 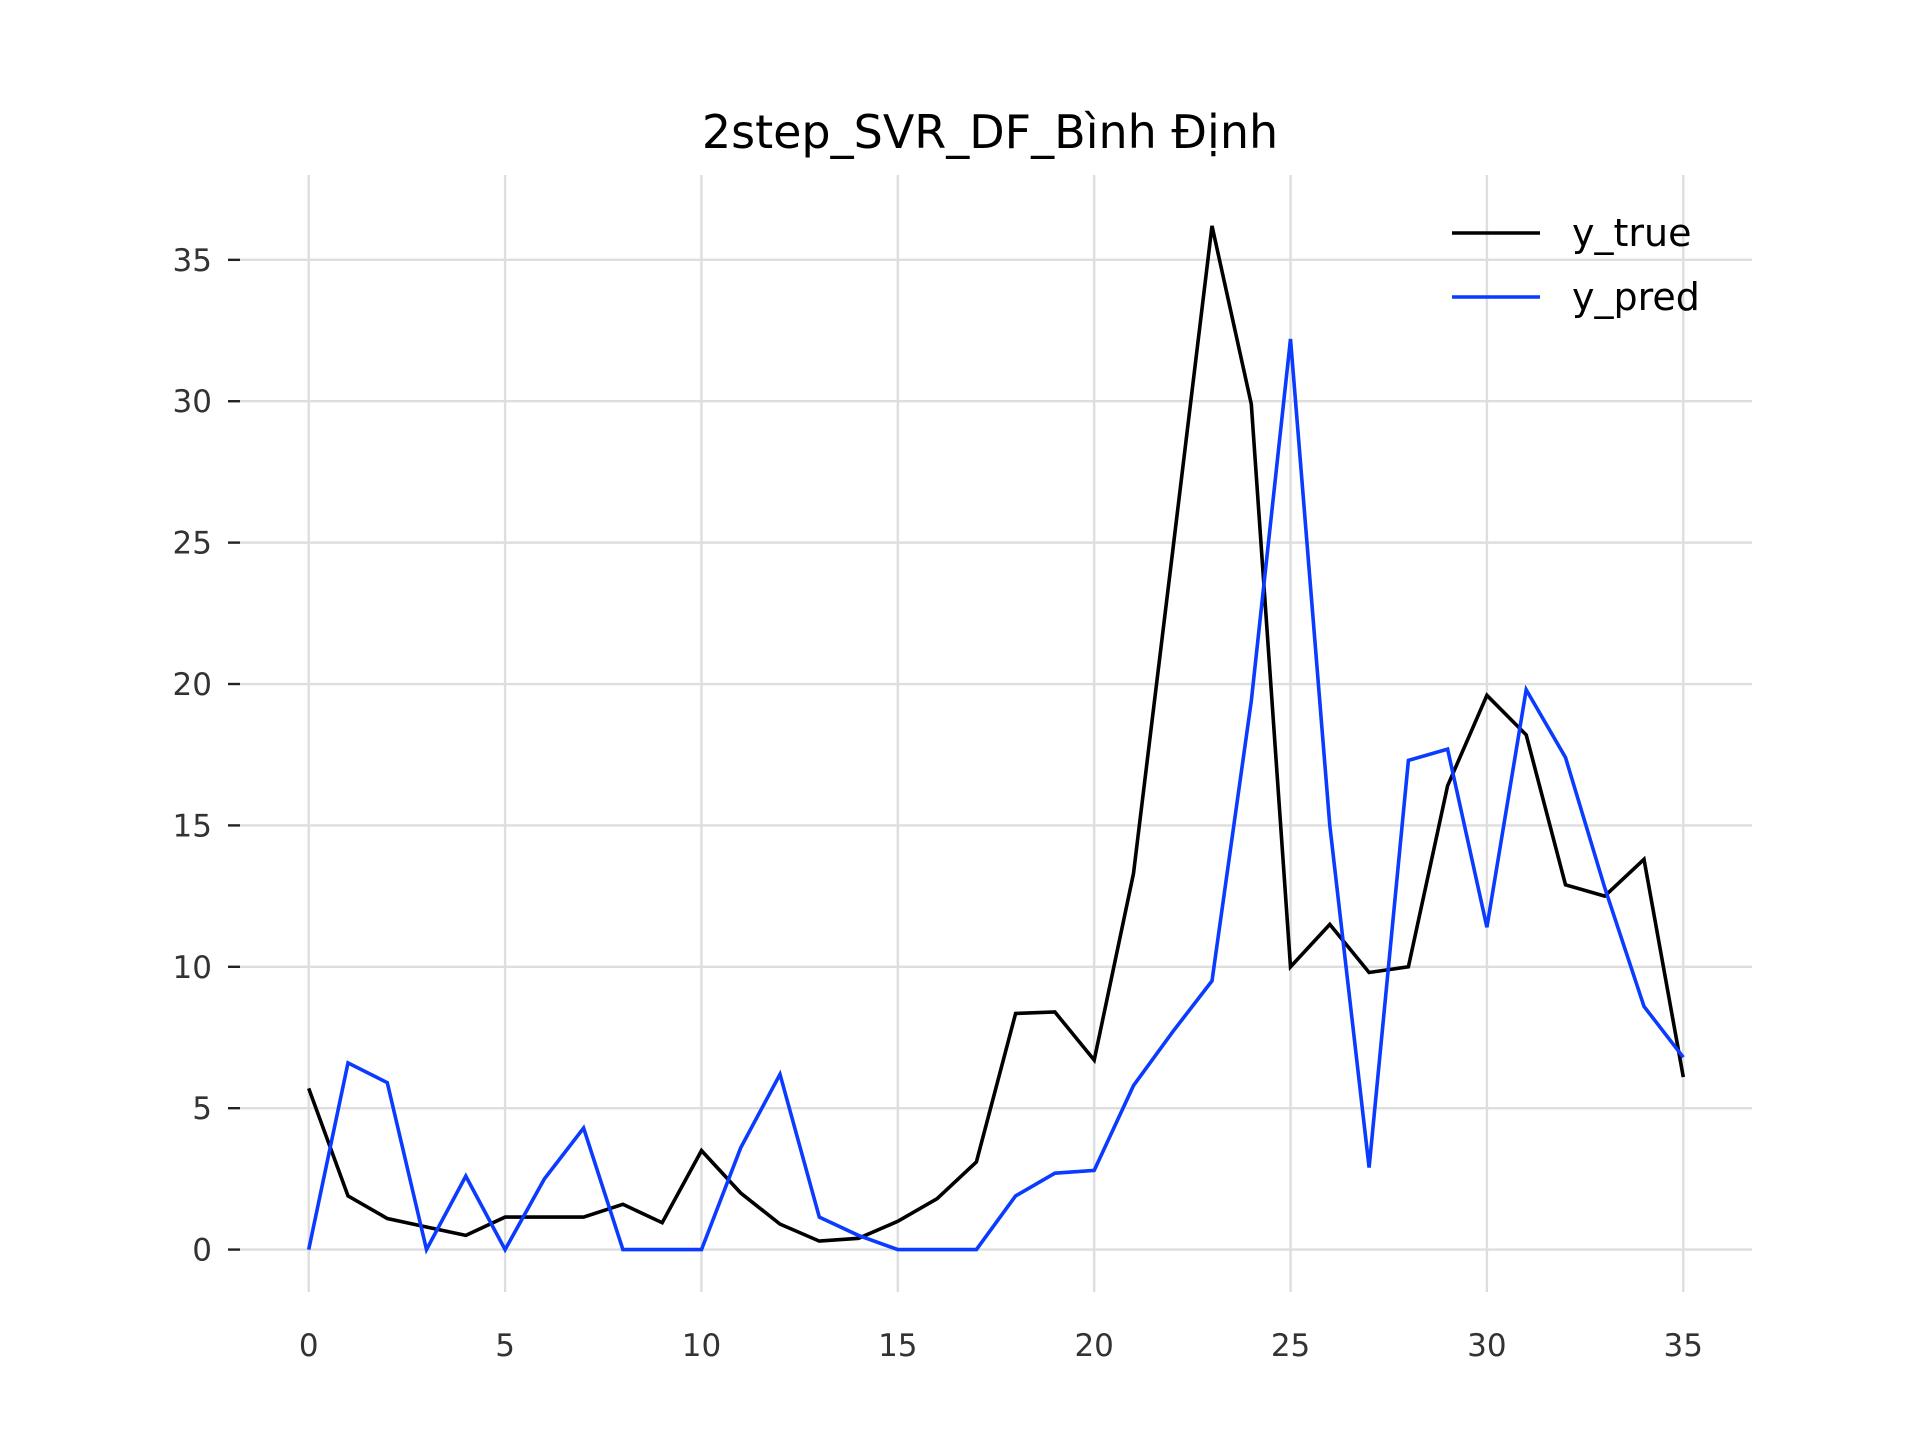 What do you see at coordinates (990, 132) in the screenshot?
I see `chart-title: 2step_SVR_DF_Bình Định` at bounding box center [990, 132].